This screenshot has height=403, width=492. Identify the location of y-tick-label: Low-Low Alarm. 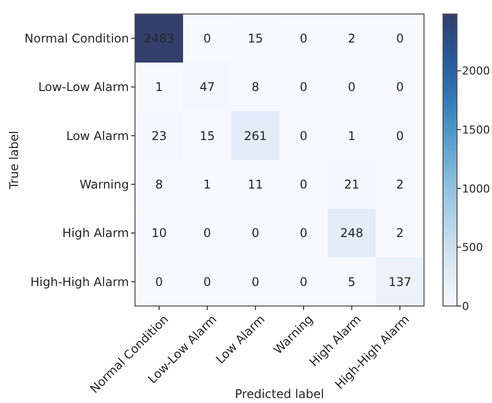
(83, 87).